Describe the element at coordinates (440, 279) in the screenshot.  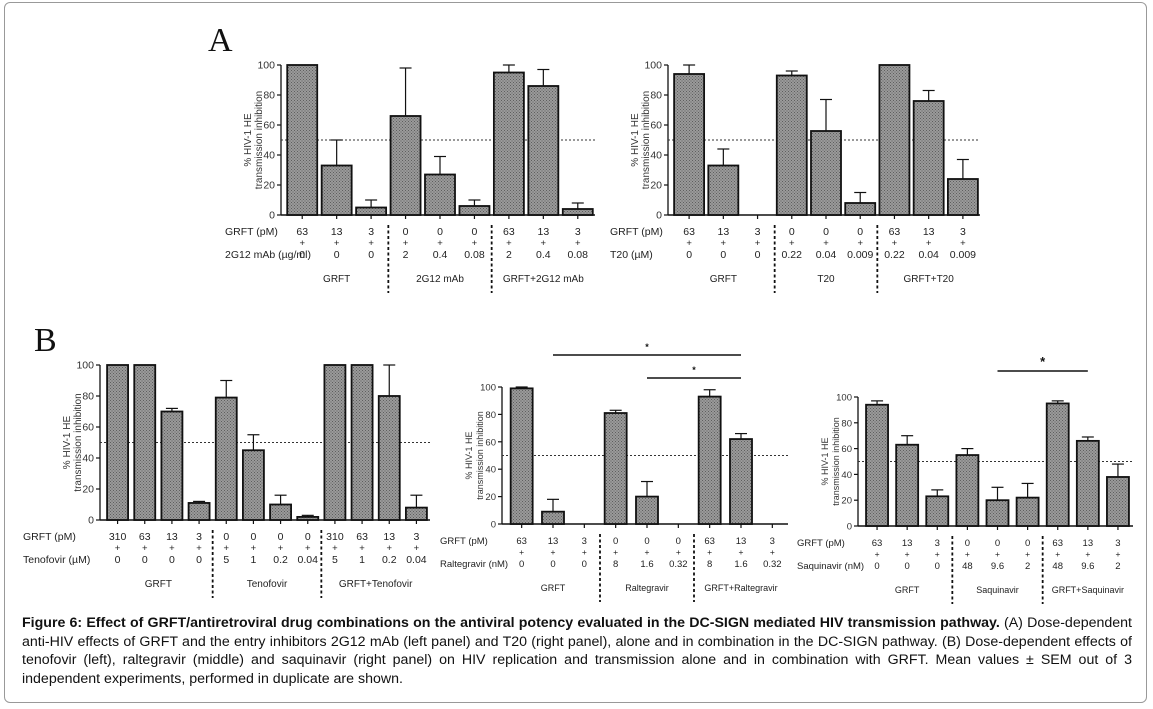
I see `group-label: 2G12 mAb` at that location.